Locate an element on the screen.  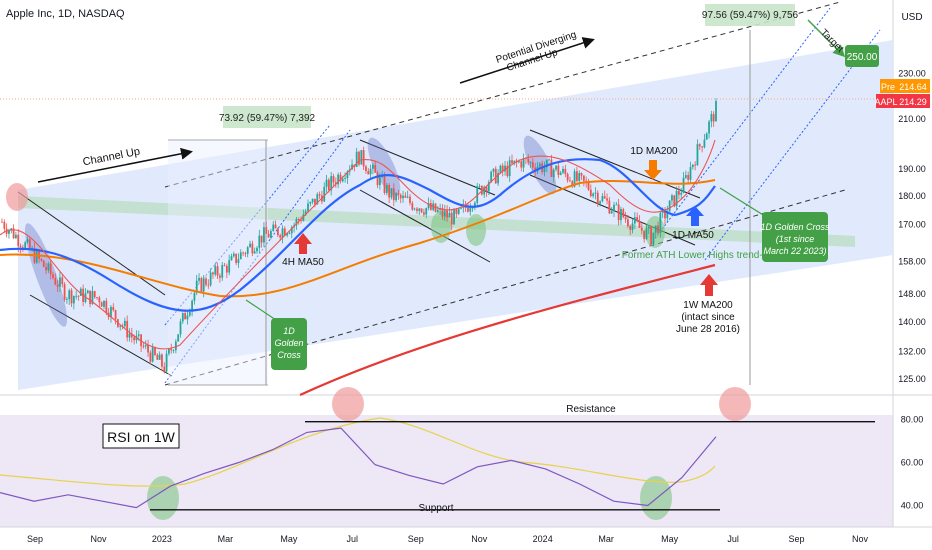
ma50-1d-marker is located at coordinates (695, 216).